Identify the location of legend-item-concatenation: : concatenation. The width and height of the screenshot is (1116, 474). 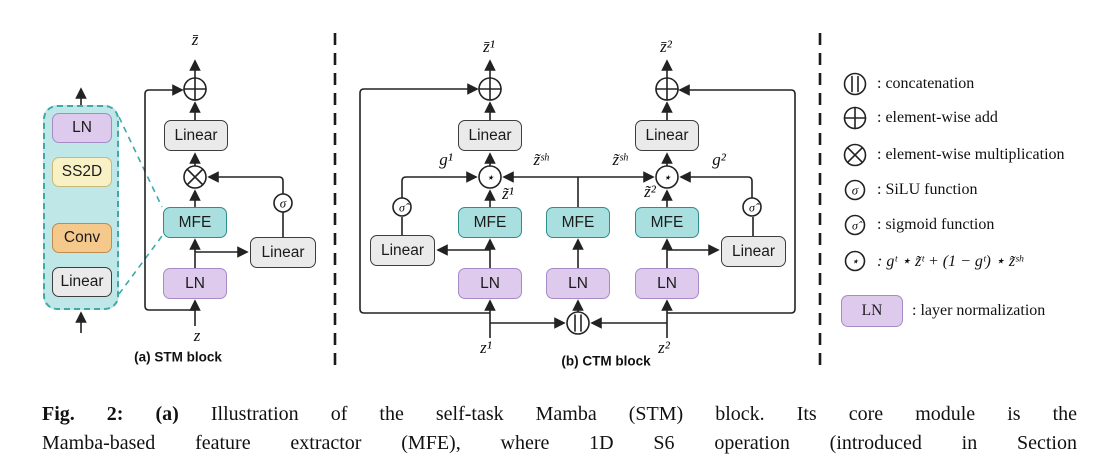
(908, 84).